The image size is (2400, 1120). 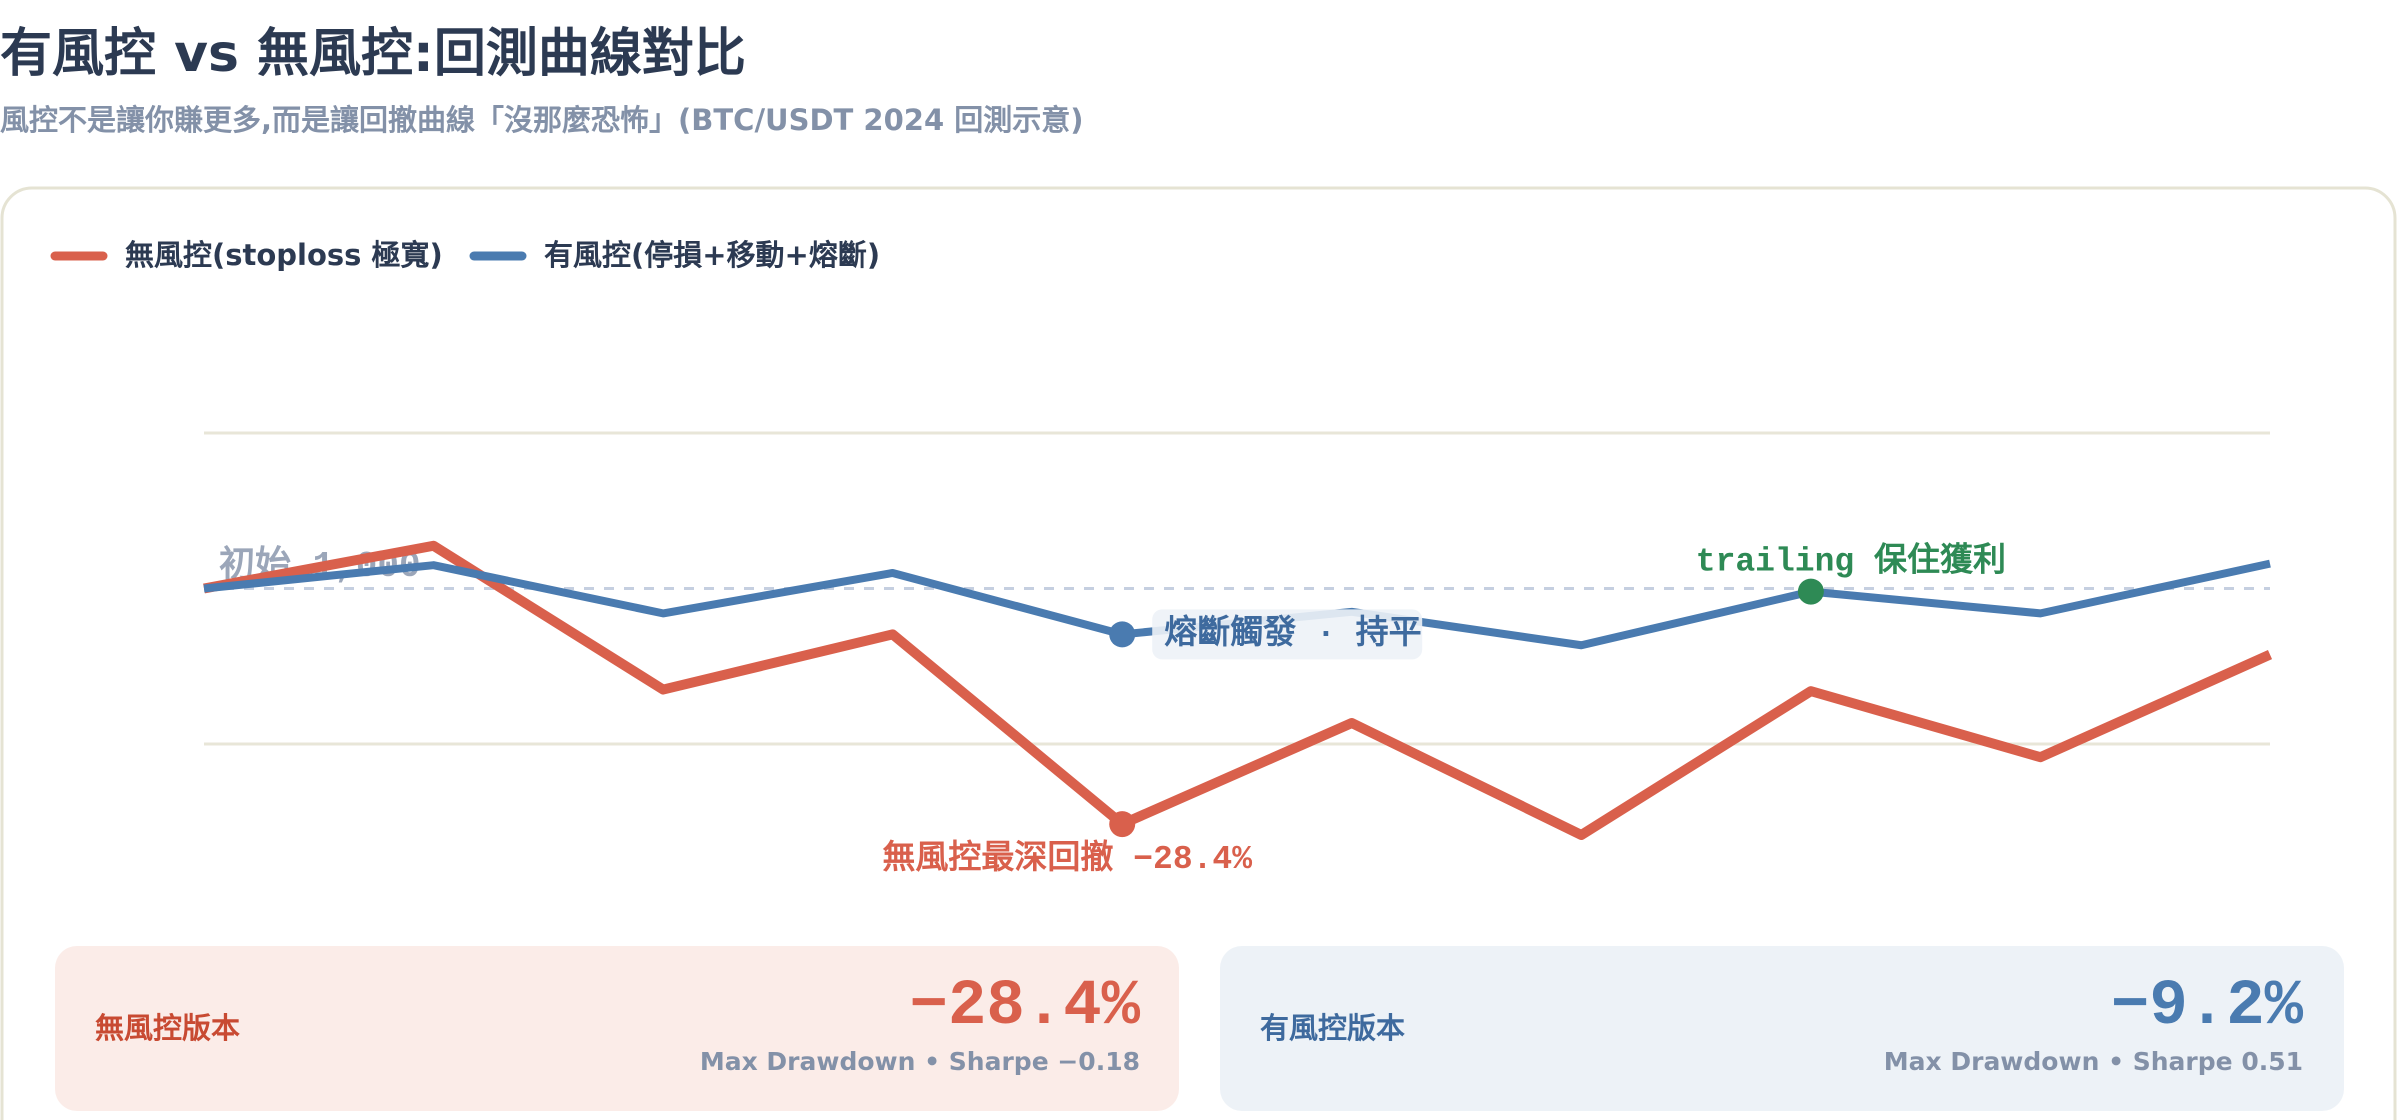 I want to click on card-value: −28.4%, so click(x=1025, y=1007).